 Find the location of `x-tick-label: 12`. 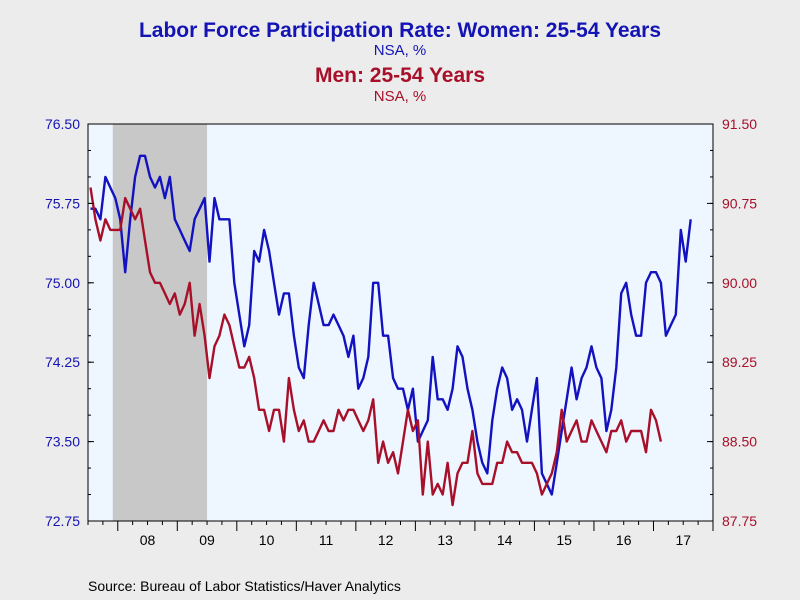

x-tick-label: 12 is located at coordinates (386, 540).